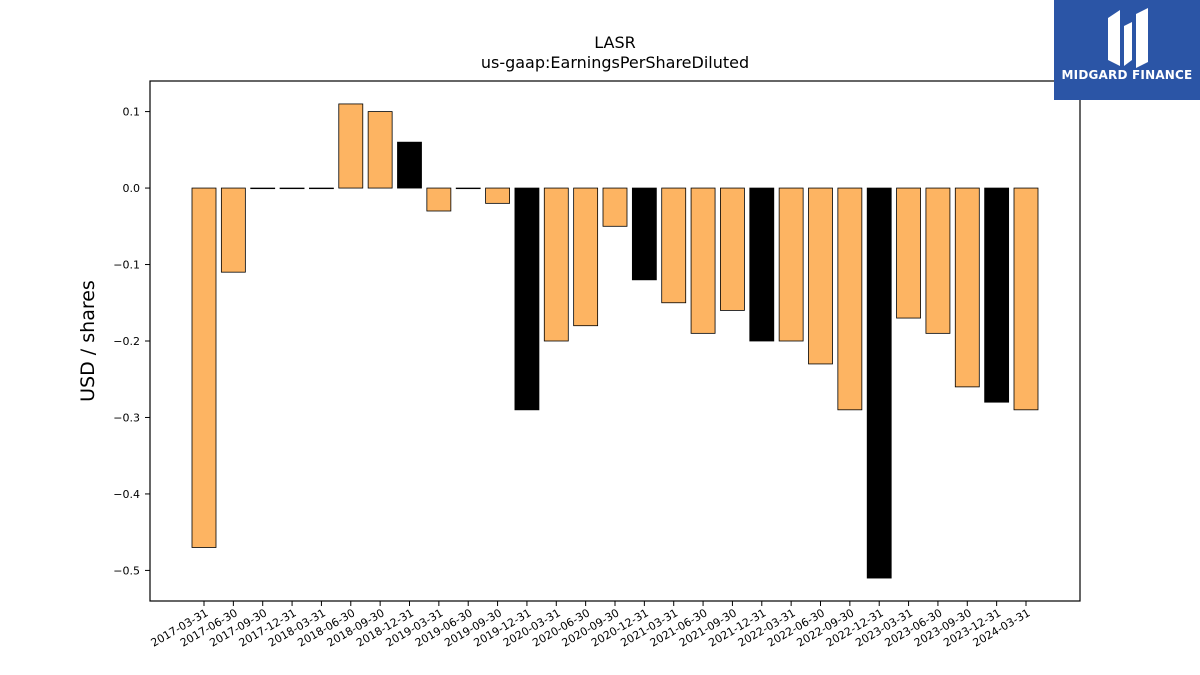 This screenshot has width=1200, height=675. I want to click on y-ticks-group: 0.1 0.0 −0.1 −0.2 −0.3 −0.4 −0.5, so click(131, 341).